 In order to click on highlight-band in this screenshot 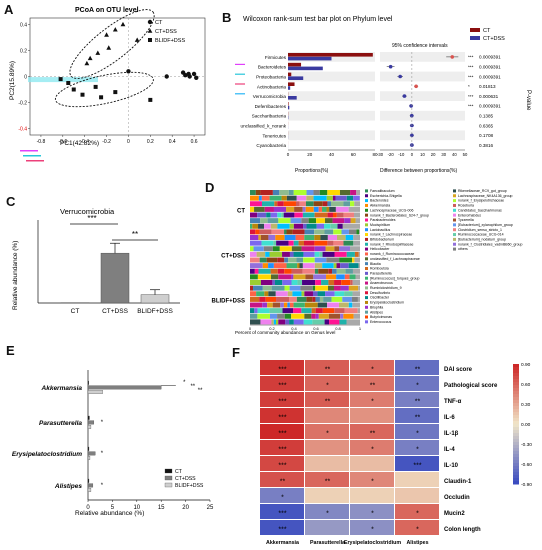, I will do `click(63, 80)`.